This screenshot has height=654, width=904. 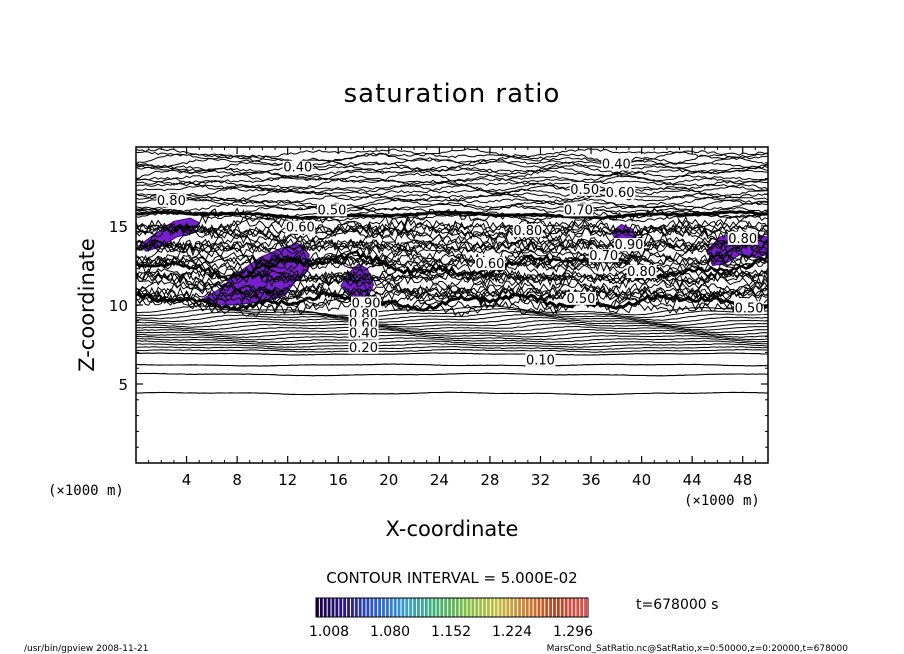 What do you see at coordinates (722, 501) in the screenshot?
I see `x-unit-right: (×1000 m)` at bounding box center [722, 501].